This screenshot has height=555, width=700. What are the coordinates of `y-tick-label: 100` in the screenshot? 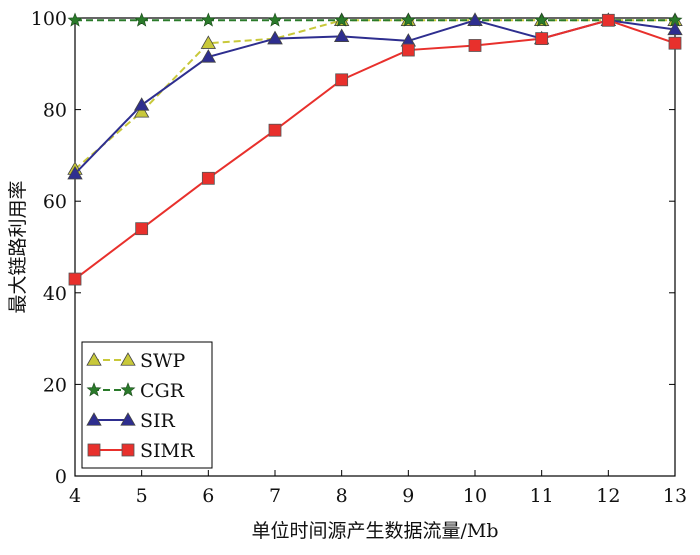 It's located at (49, 19).